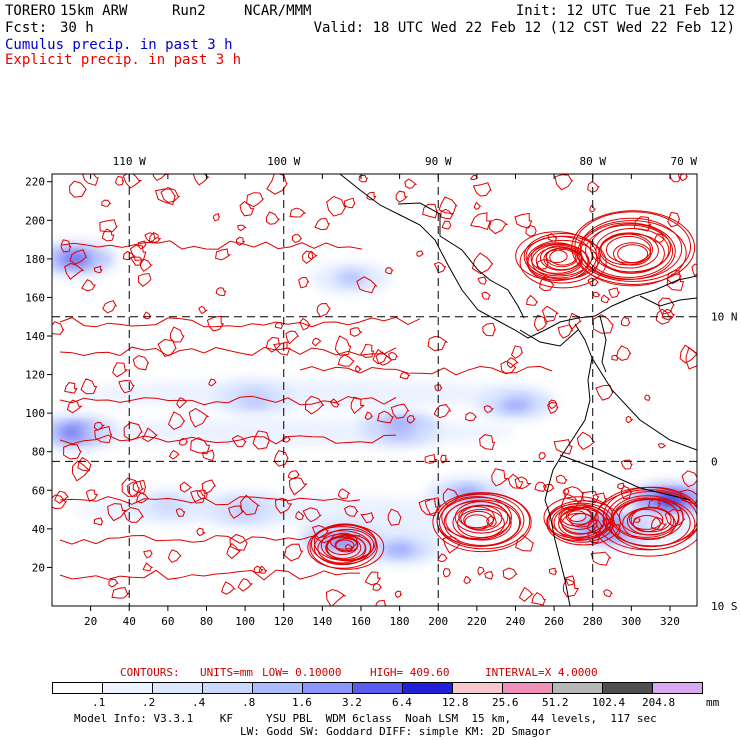 Image resolution: width=740 pixels, height=740 pixels. Describe the element at coordinates (625, 11) in the screenshot. I see `init-time: Init: 12 UTC Tue 21 Feb 12` at that location.